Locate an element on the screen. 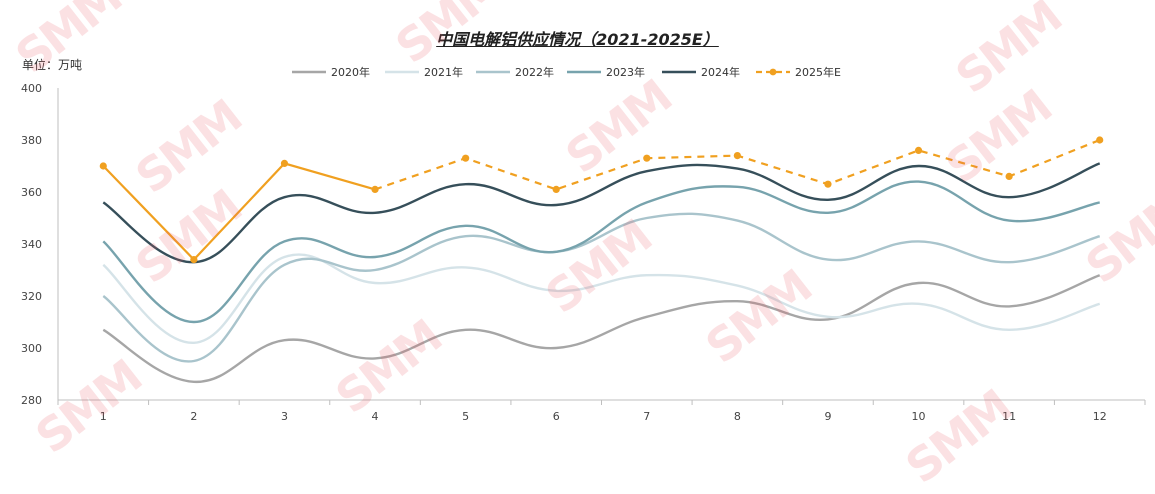 This screenshot has height=494, width=1155. x-tick-label: 6 is located at coordinates (556, 416).